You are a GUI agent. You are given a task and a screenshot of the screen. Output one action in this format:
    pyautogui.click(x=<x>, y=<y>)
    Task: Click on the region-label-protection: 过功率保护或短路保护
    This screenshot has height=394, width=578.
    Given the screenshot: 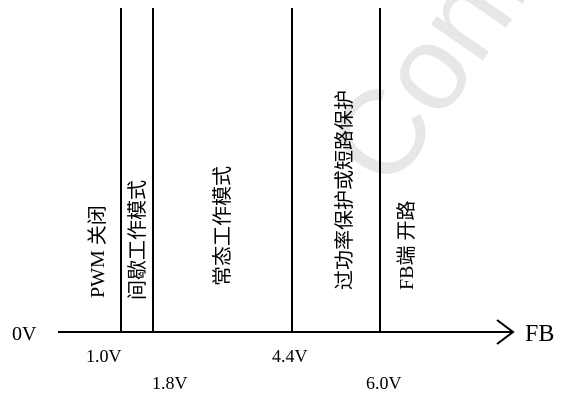 What is the action you would take?
    pyautogui.click(x=344, y=190)
    